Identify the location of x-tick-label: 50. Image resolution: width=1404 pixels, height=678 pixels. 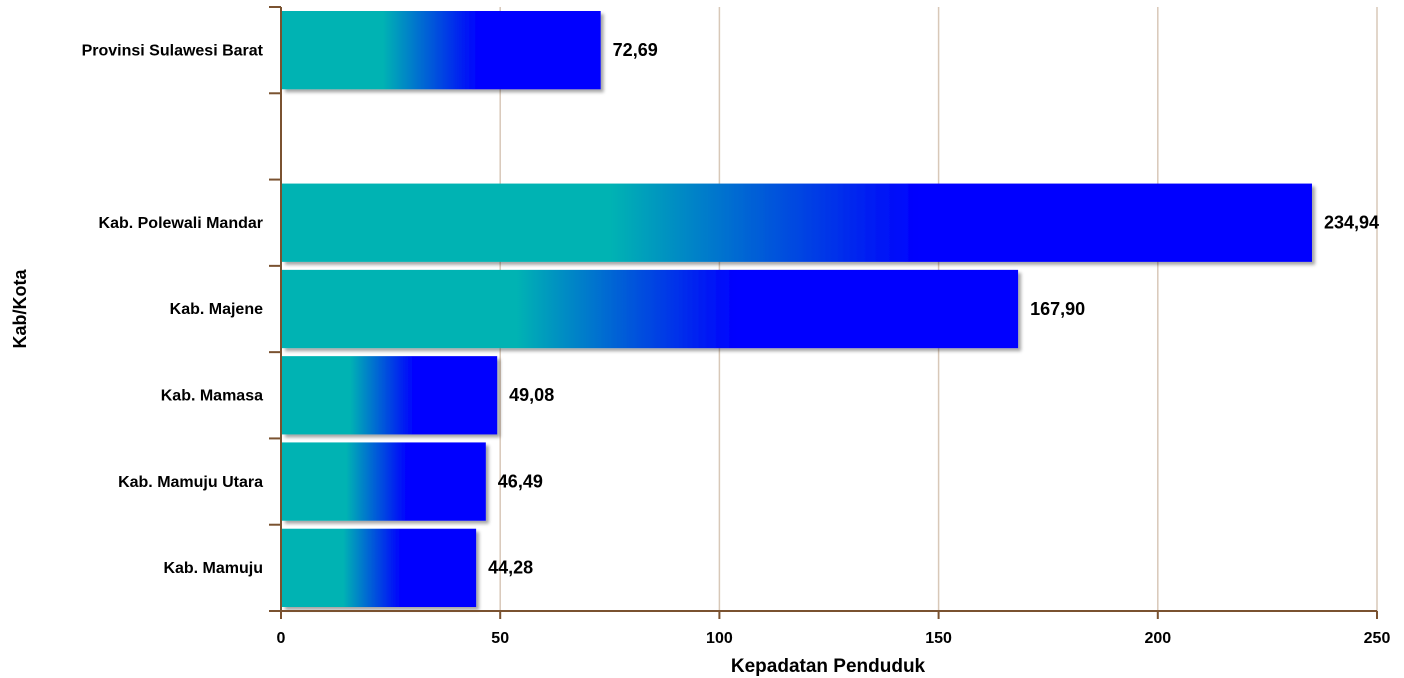
(500, 638).